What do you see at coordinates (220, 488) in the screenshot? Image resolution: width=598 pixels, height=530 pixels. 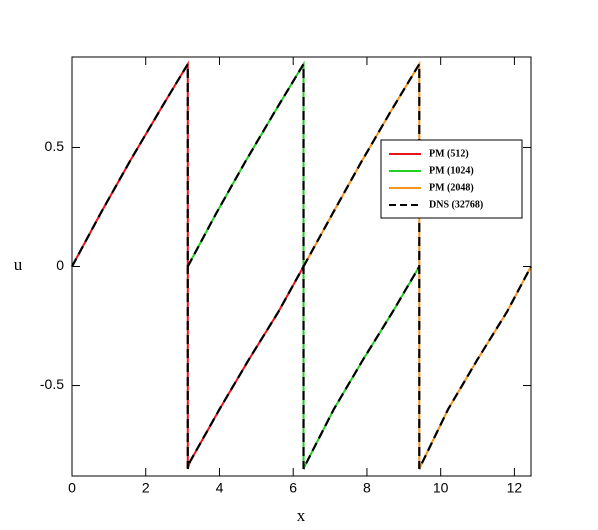 I see `x-tick-label: 4` at bounding box center [220, 488].